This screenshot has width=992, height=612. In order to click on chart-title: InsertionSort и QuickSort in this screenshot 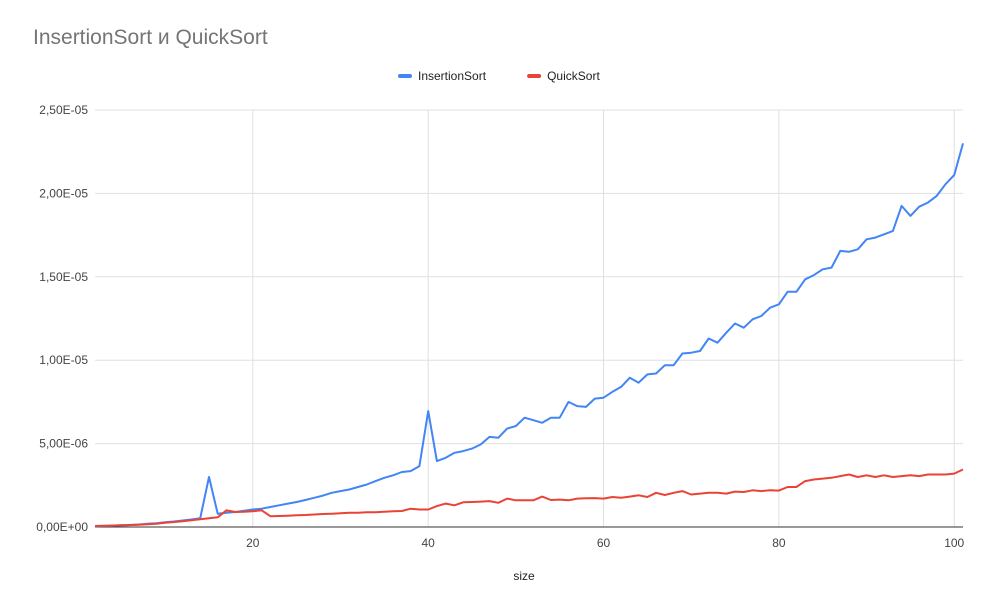, I will do `click(150, 37)`.